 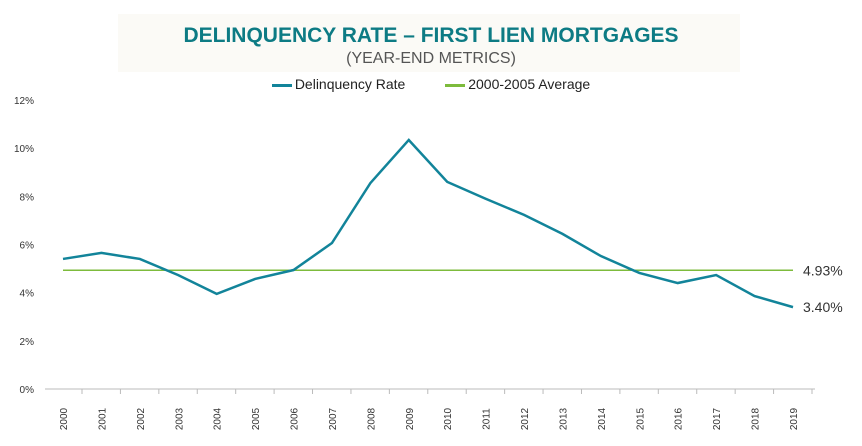 What do you see at coordinates (27, 197) in the screenshot?
I see `y-tick-label: 8%` at bounding box center [27, 197].